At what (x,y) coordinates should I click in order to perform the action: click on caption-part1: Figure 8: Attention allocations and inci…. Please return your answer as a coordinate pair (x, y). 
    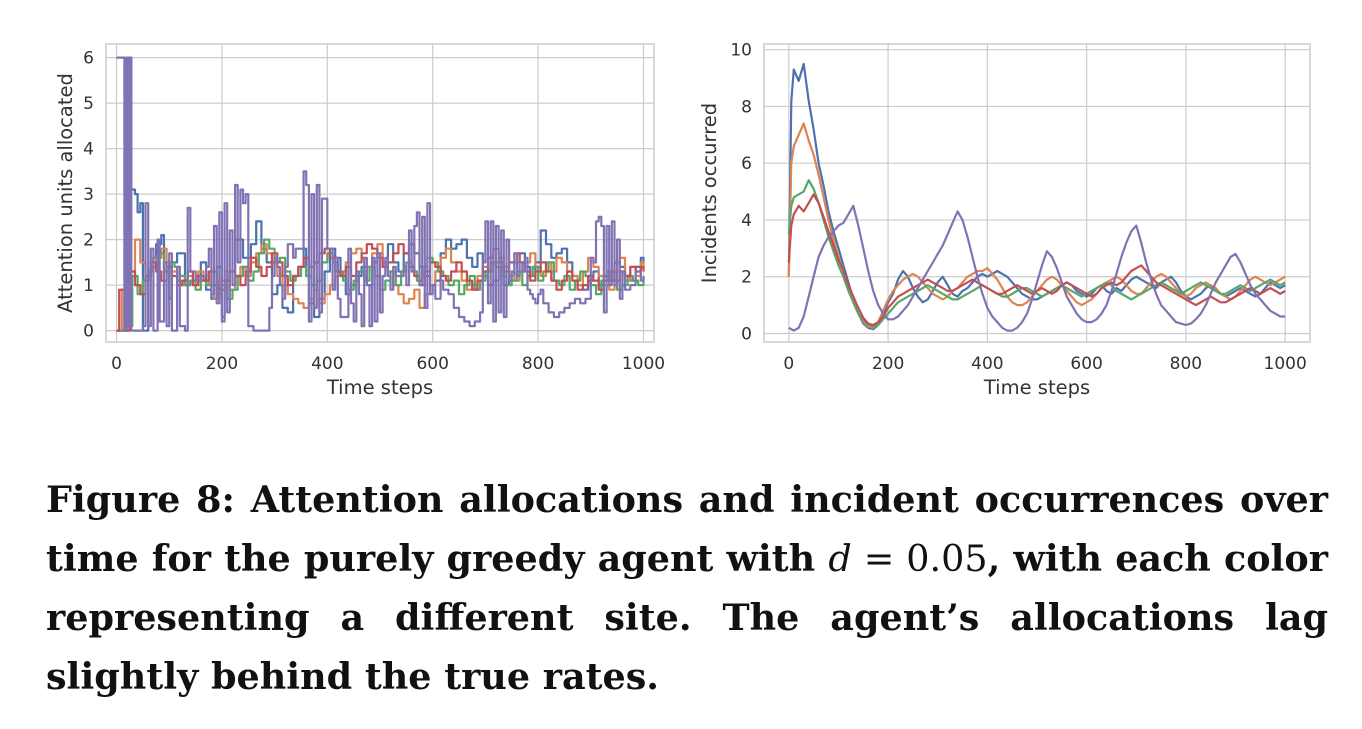
    Looking at the image, I should click on (687, 529).